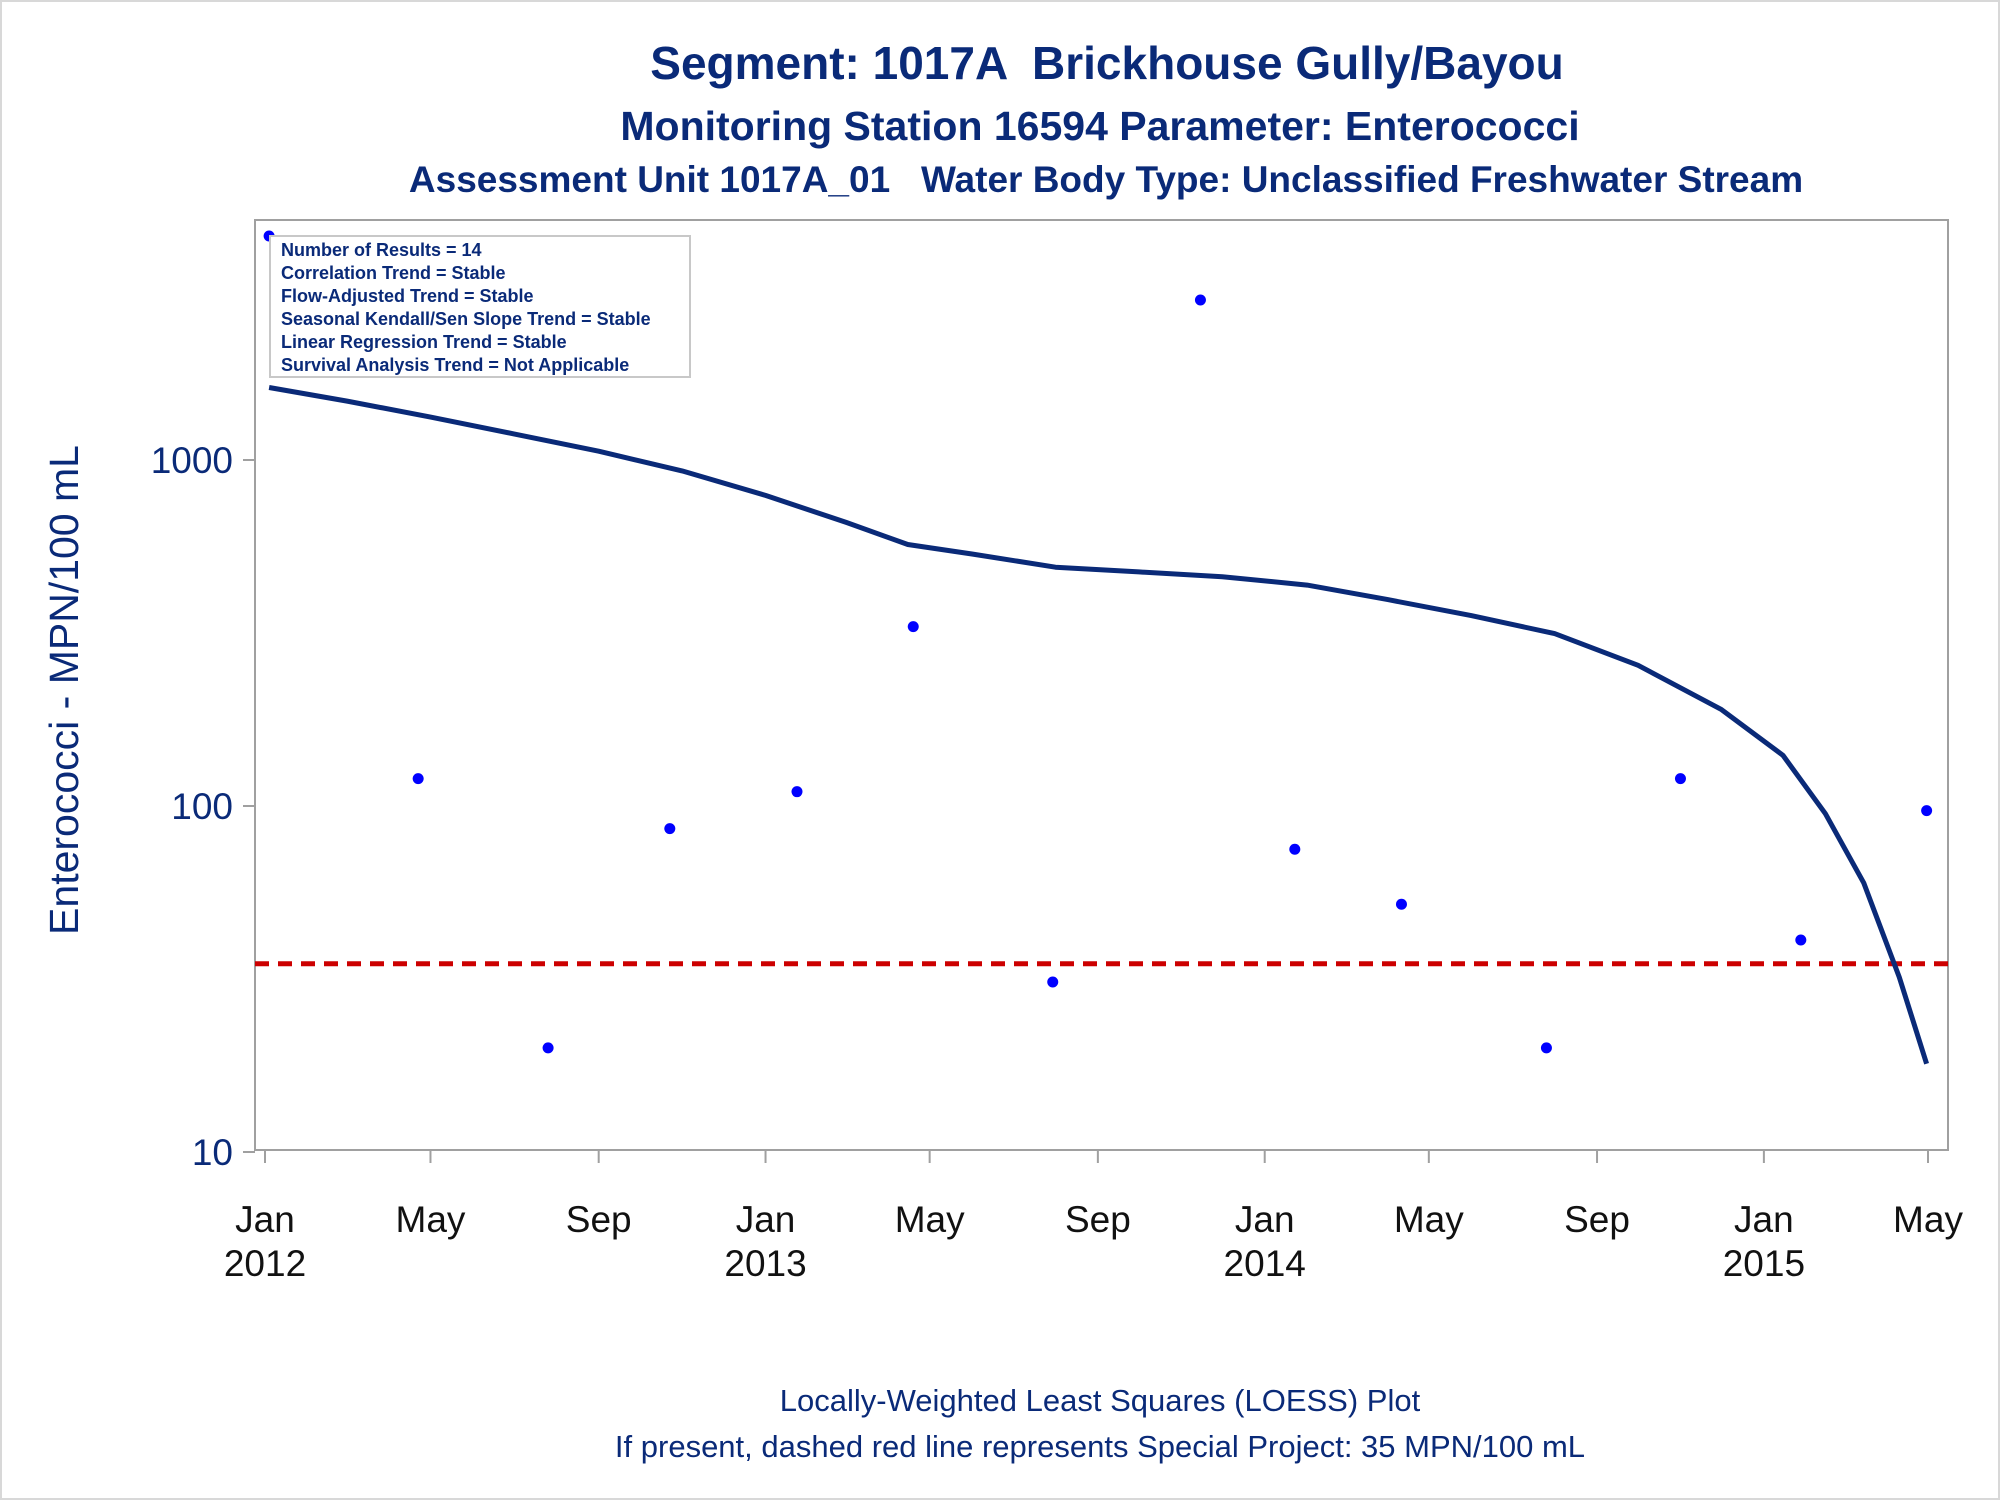 This screenshot has height=1500, width=2000. I want to click on x-tick-year-label: 2012, so click(265, 1263).